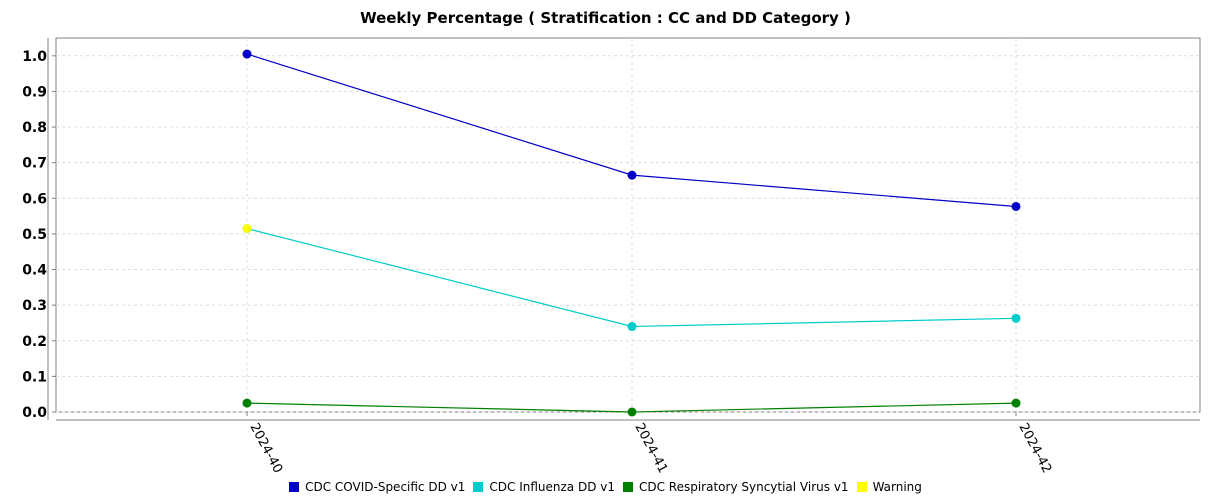 This screenshot has height=497, width=1211. I want to click on y-tick-label: 0.6, so click(34, 199).